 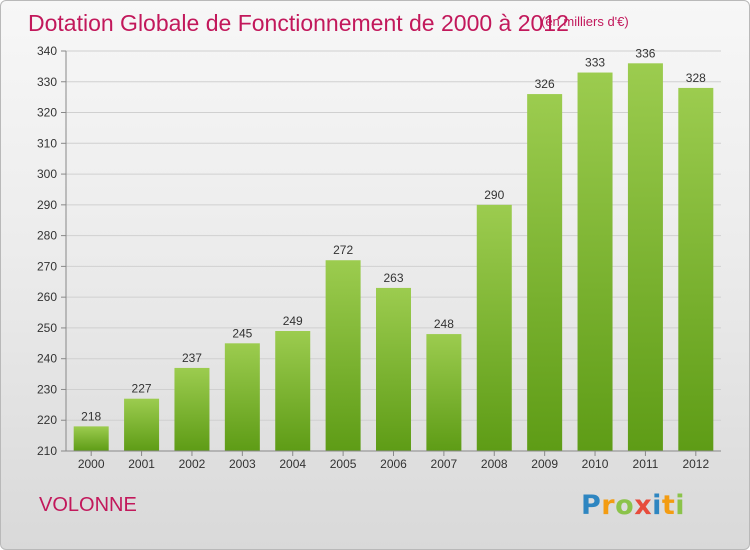 I want to click on y-tick-label: 340, so click(x=47, y=51).